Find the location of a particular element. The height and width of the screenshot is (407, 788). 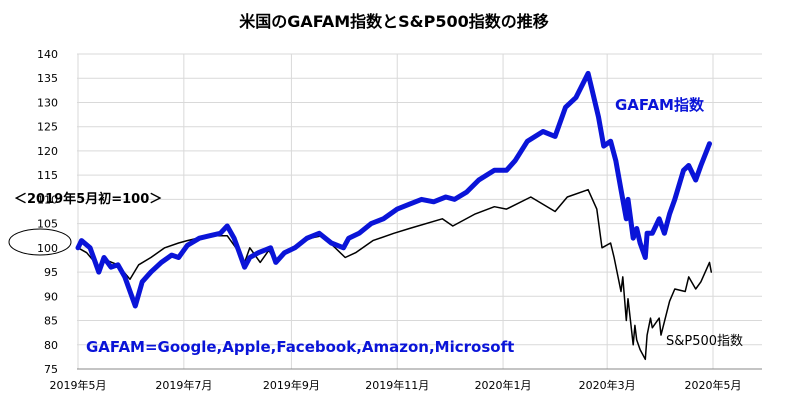

series-label-sp500: S&P500指数 is located at coordinates (704, 341).